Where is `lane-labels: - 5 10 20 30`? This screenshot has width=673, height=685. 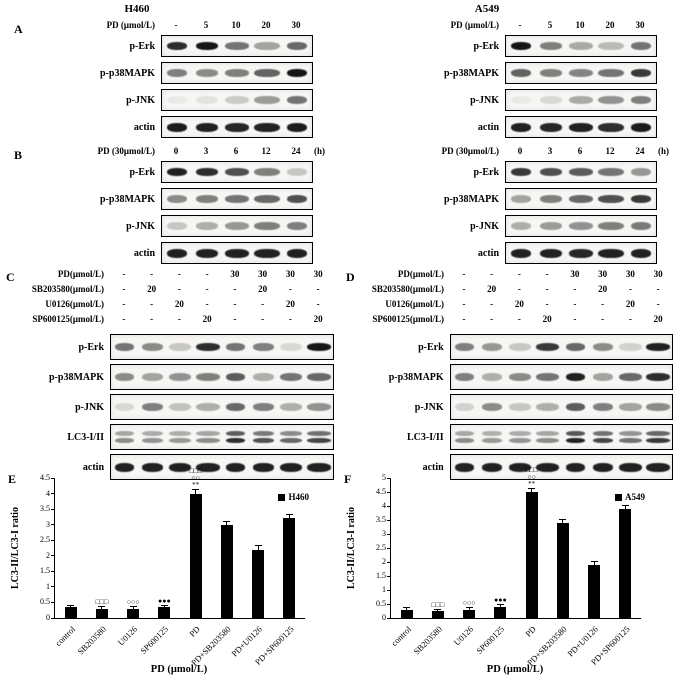 lane-labels: - 5 10 20 30 is located at coordinates (580, 25).